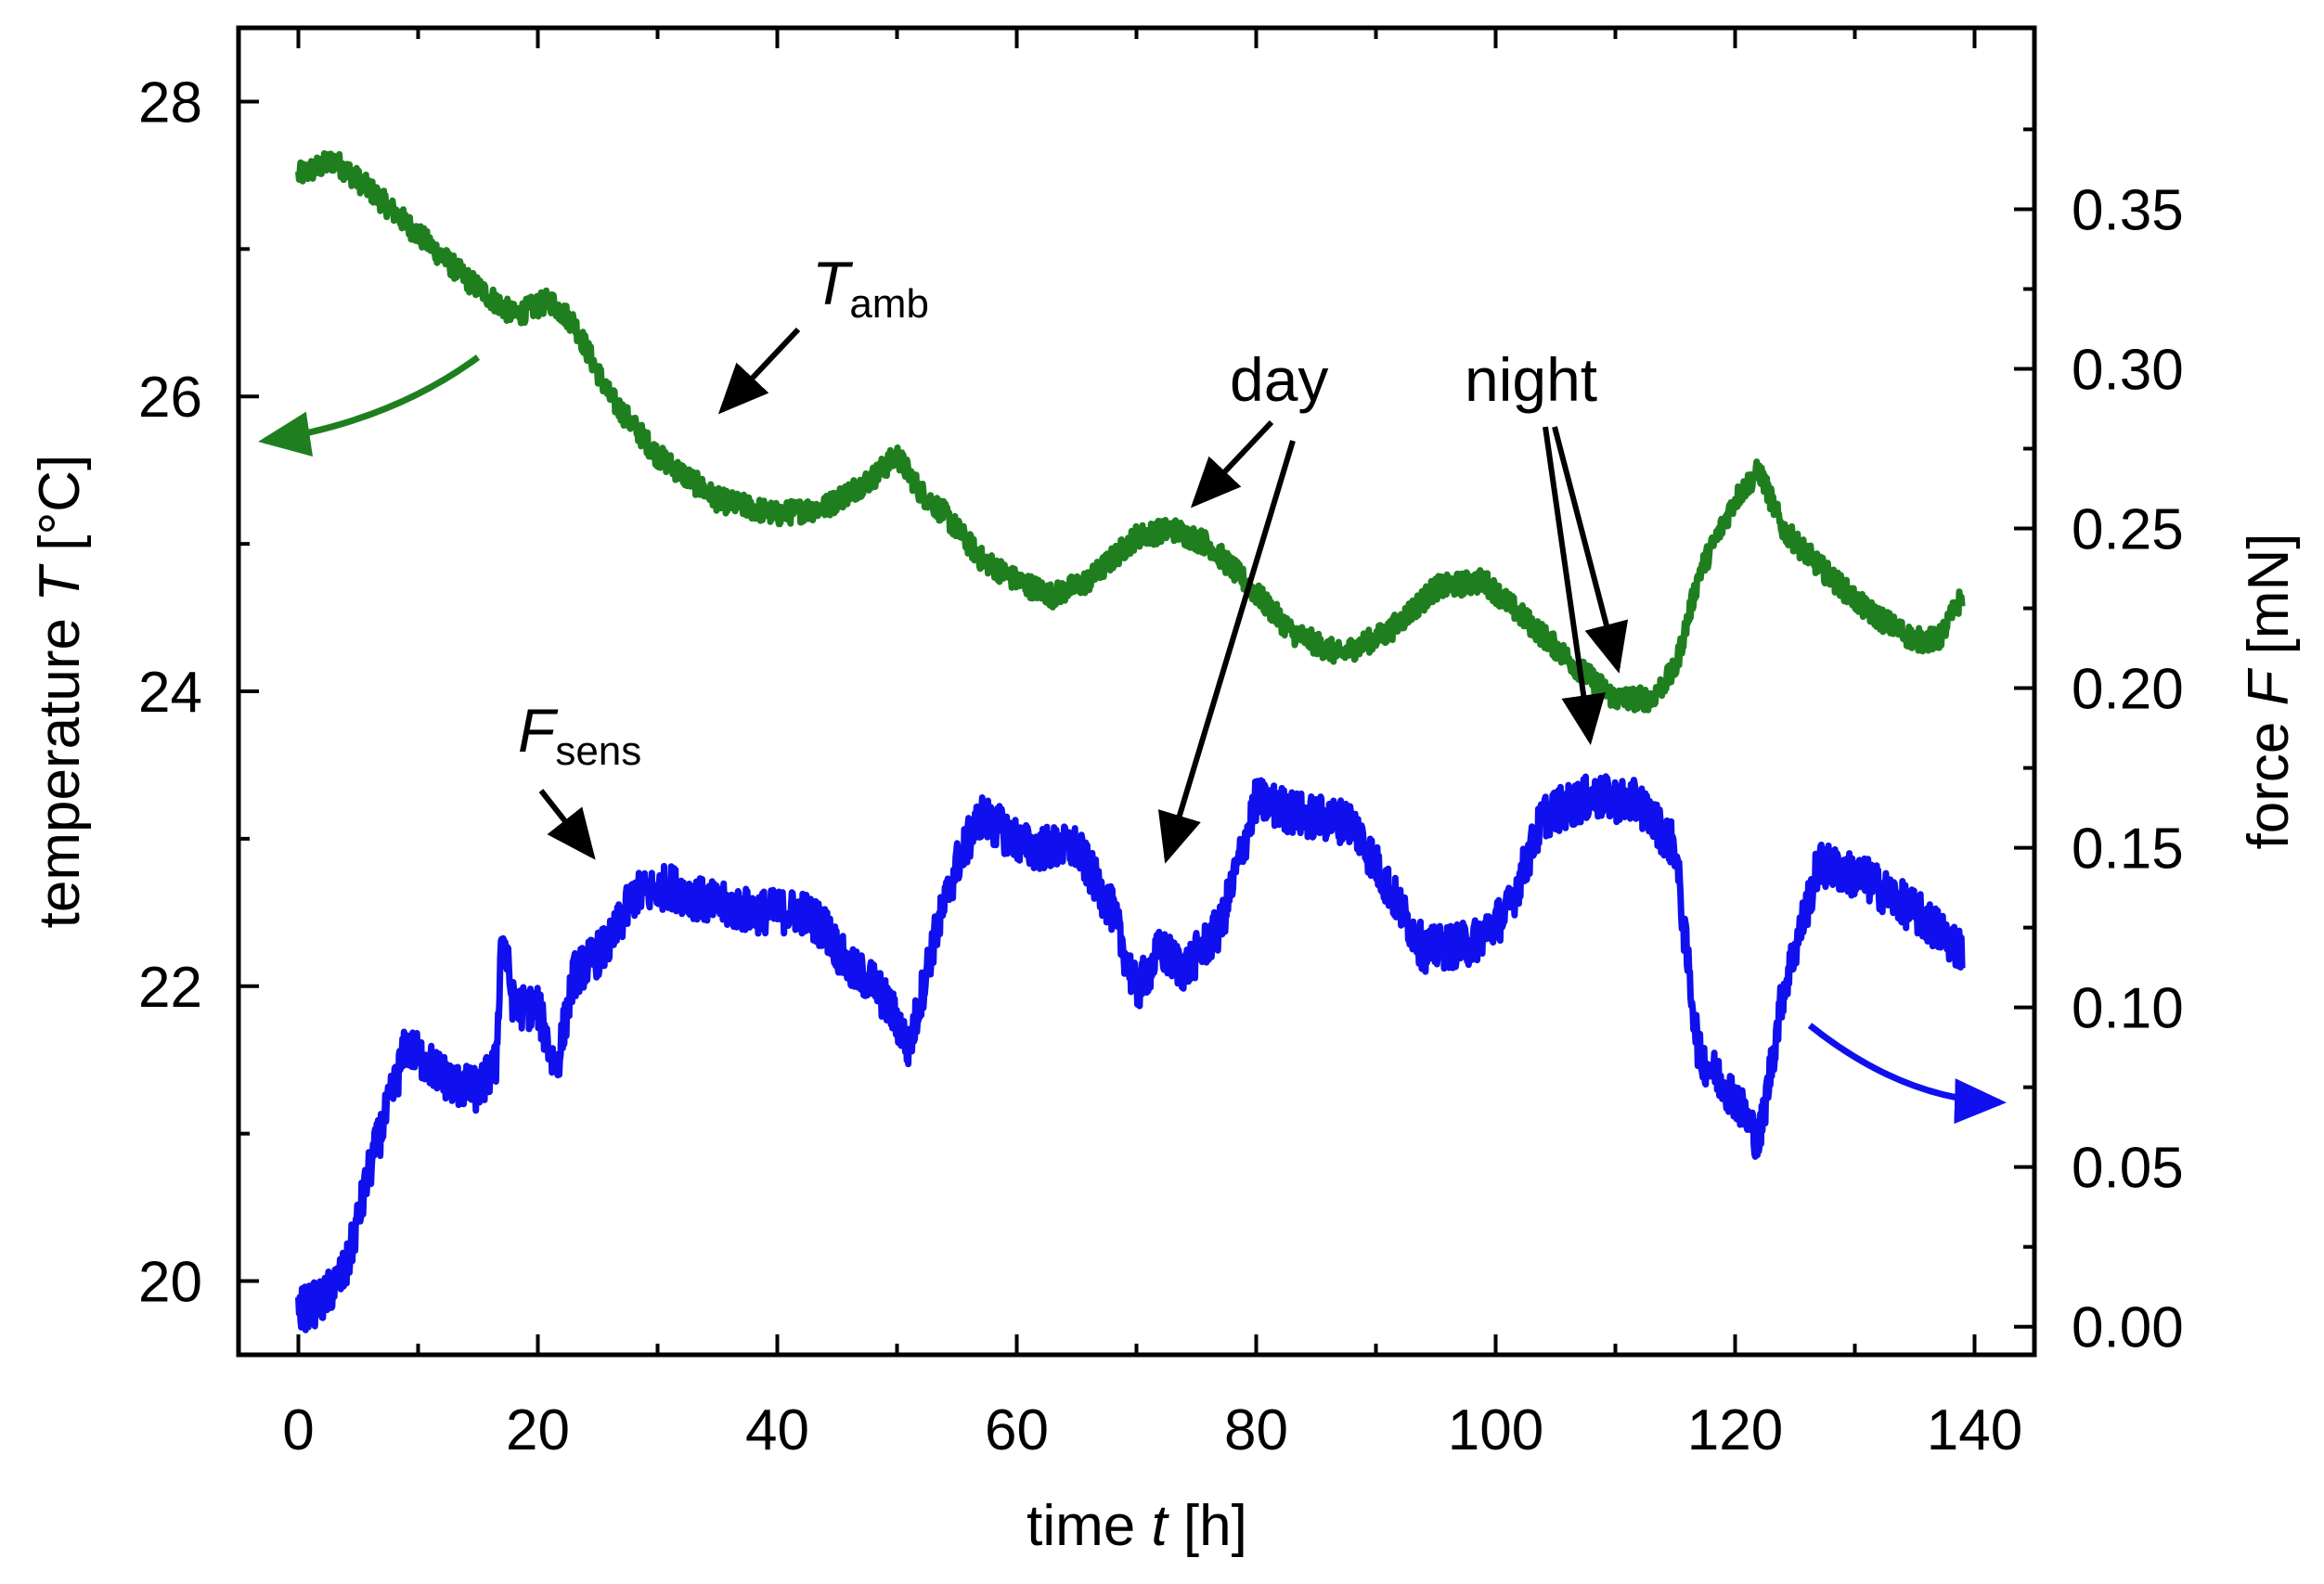 This screenshot has height=1584, width=2324. I want to click on y-left-tick-label: 28, so click(170, 103).